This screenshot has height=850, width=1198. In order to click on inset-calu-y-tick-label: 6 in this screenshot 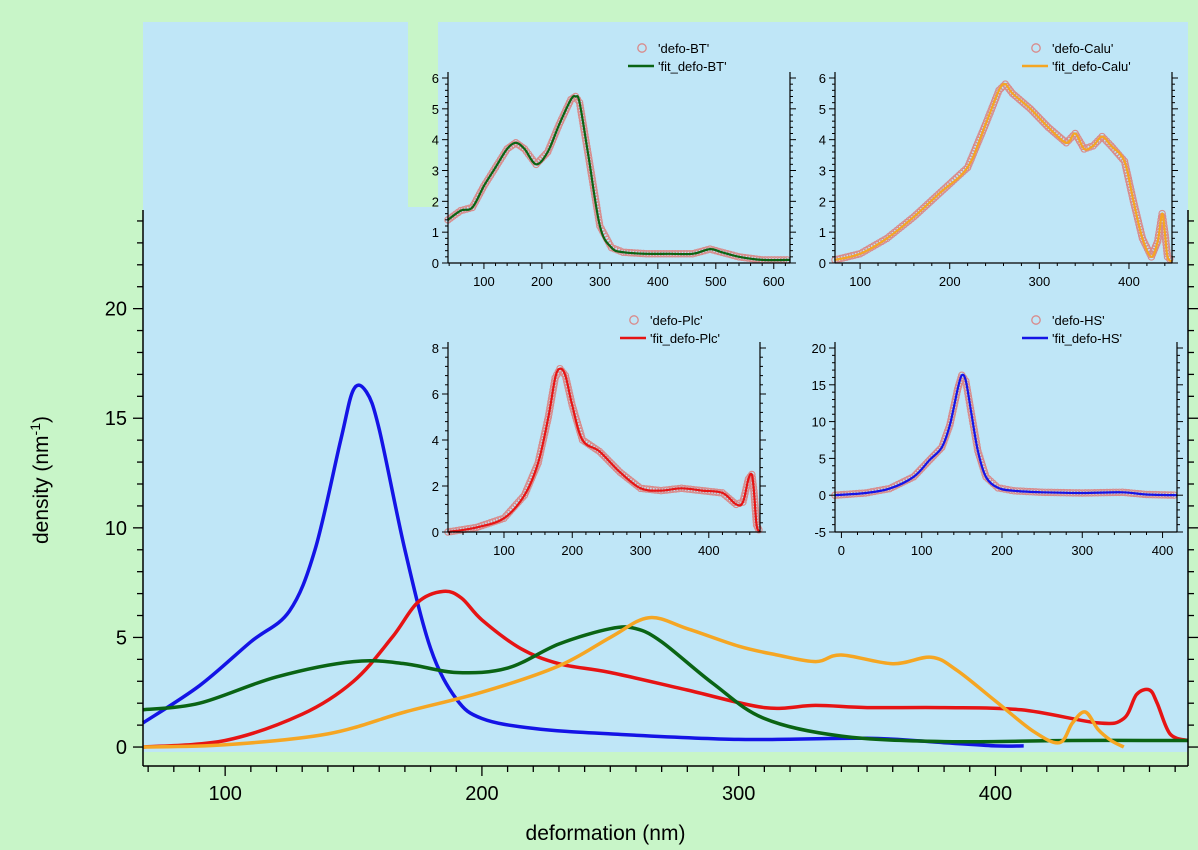, I will do `click(822, 78)`.